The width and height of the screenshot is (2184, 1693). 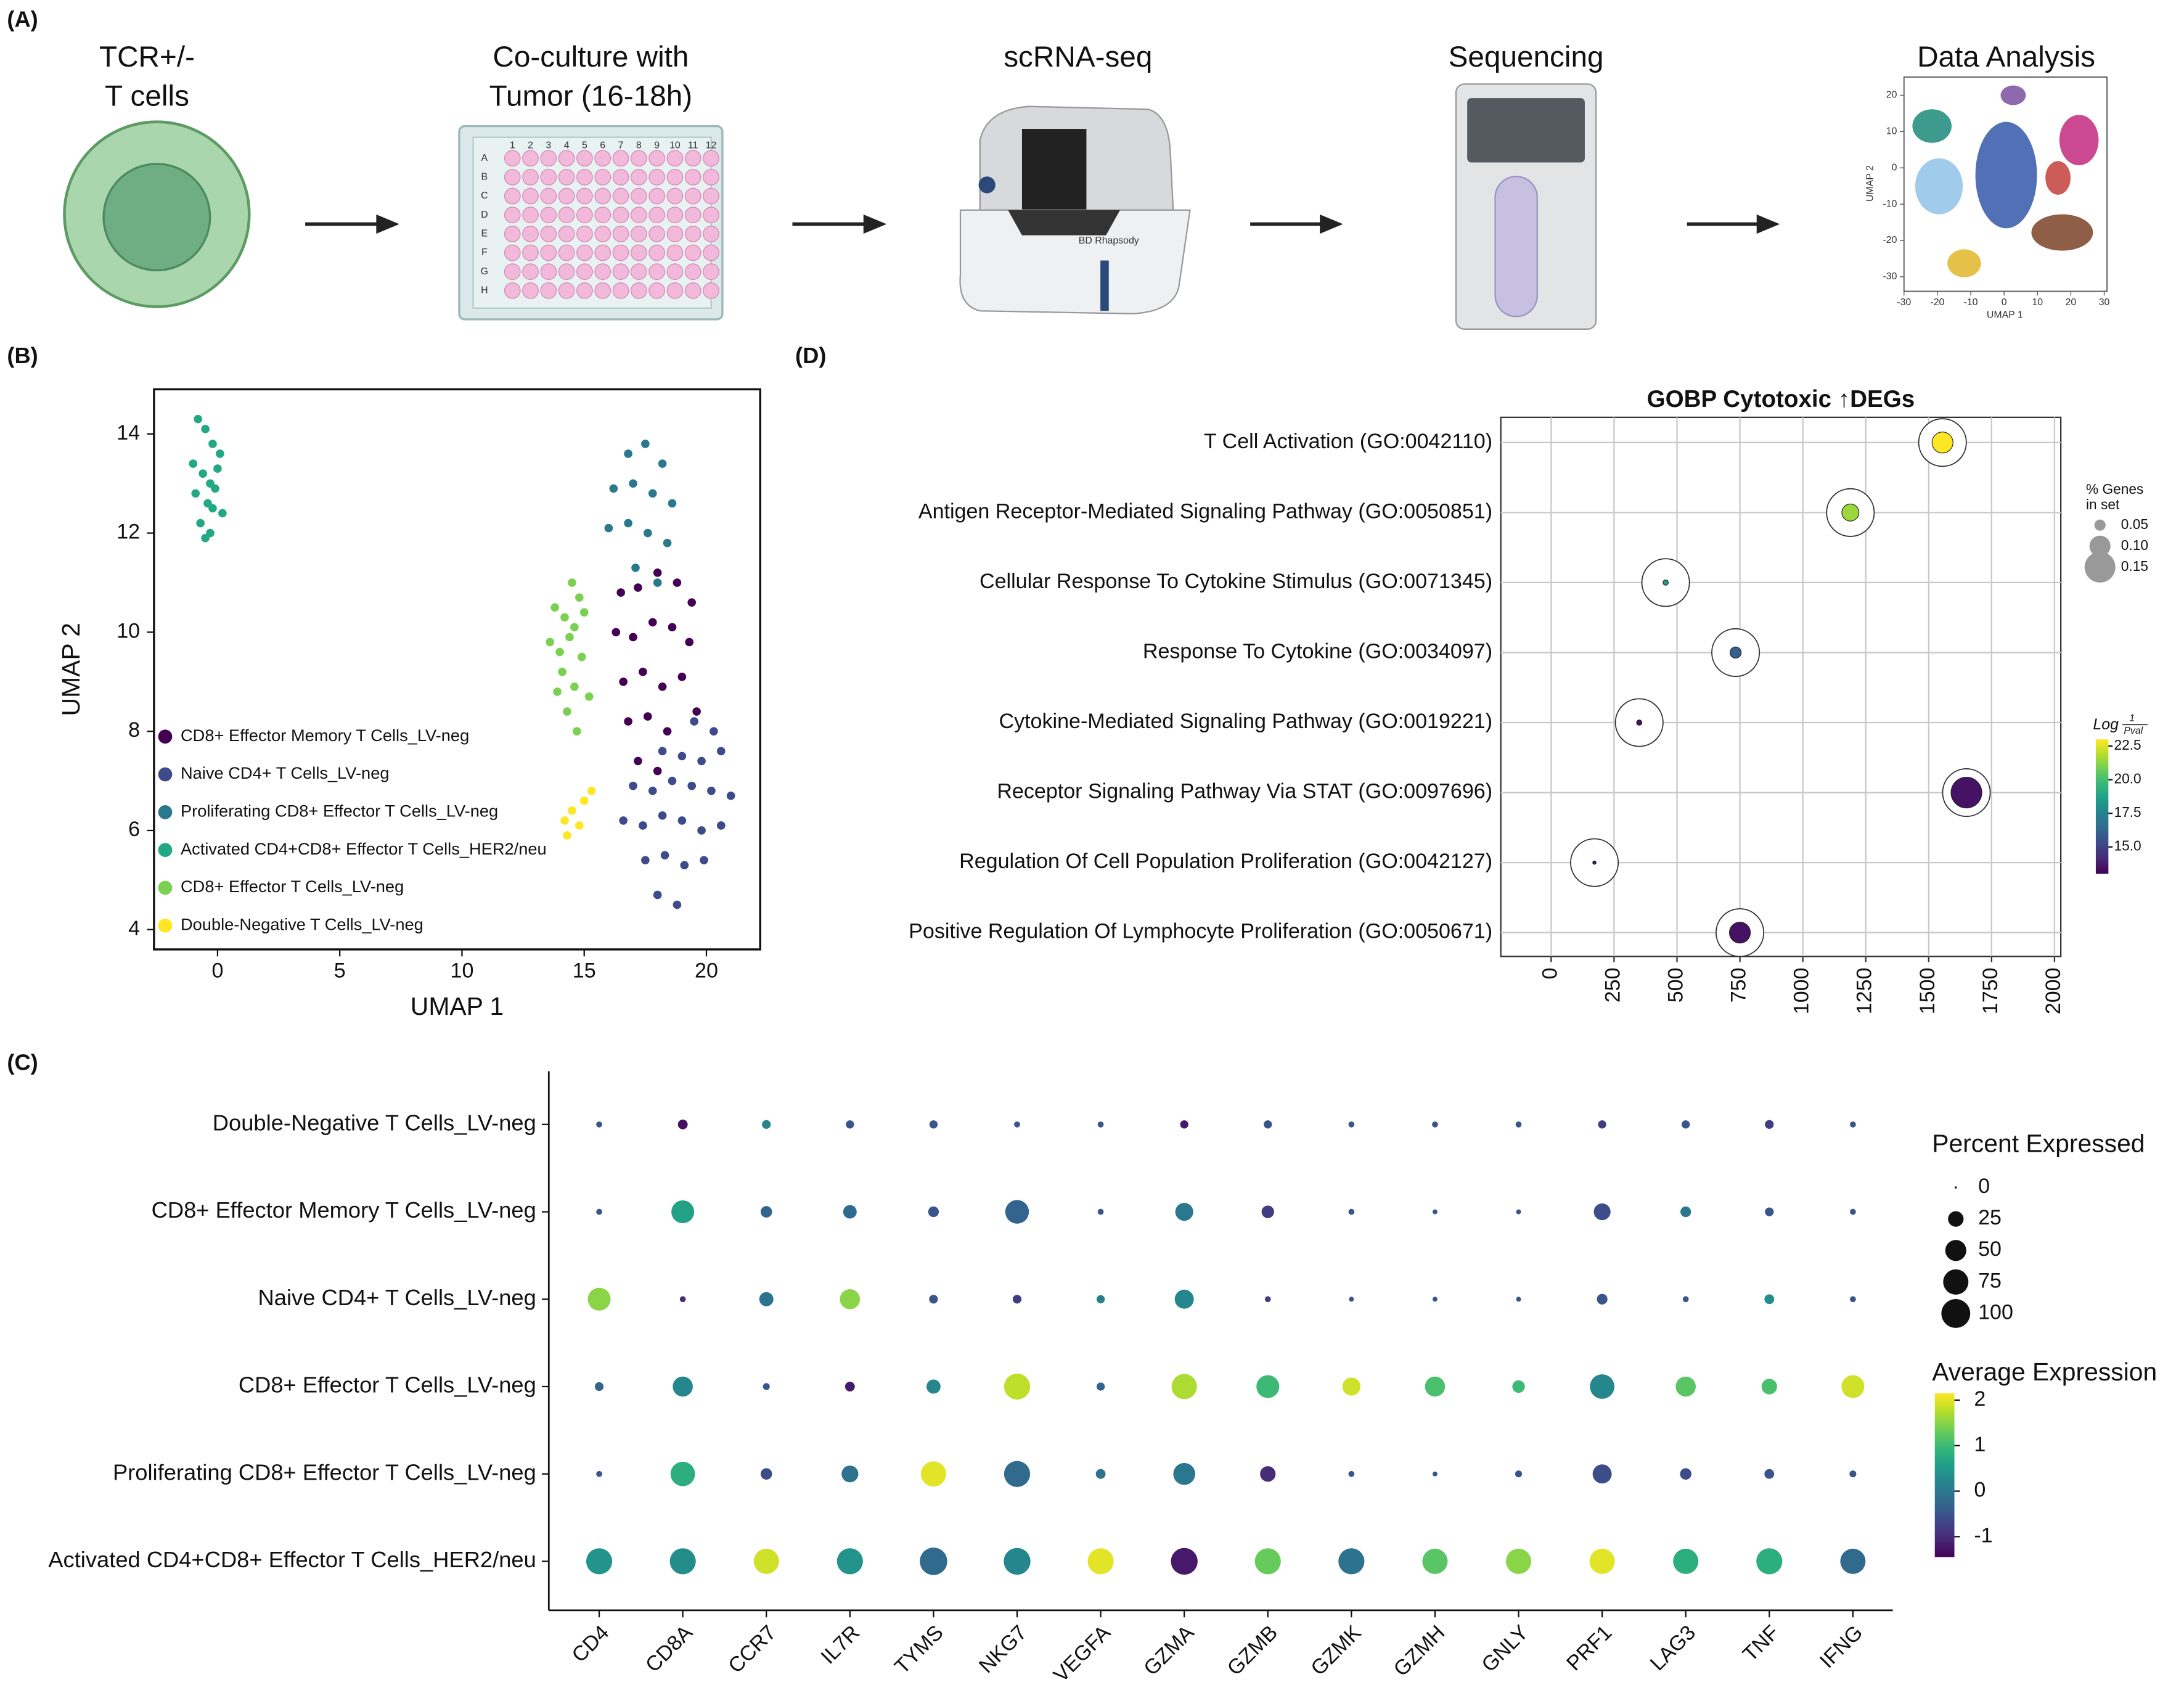 What do you see at coordinates (1078, 57) in the screenshot?
I see `step-title: scRNA-seq` at bounding box center [1078, 57].